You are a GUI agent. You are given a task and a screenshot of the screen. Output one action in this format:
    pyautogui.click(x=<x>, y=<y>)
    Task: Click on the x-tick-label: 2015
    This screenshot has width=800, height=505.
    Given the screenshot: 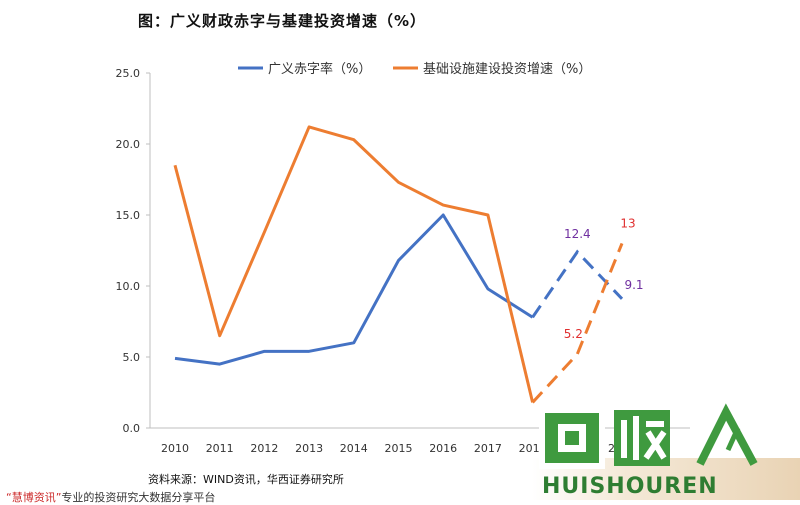 What is the action you would take?
    pyautogui.click(x=399, y=448)
    